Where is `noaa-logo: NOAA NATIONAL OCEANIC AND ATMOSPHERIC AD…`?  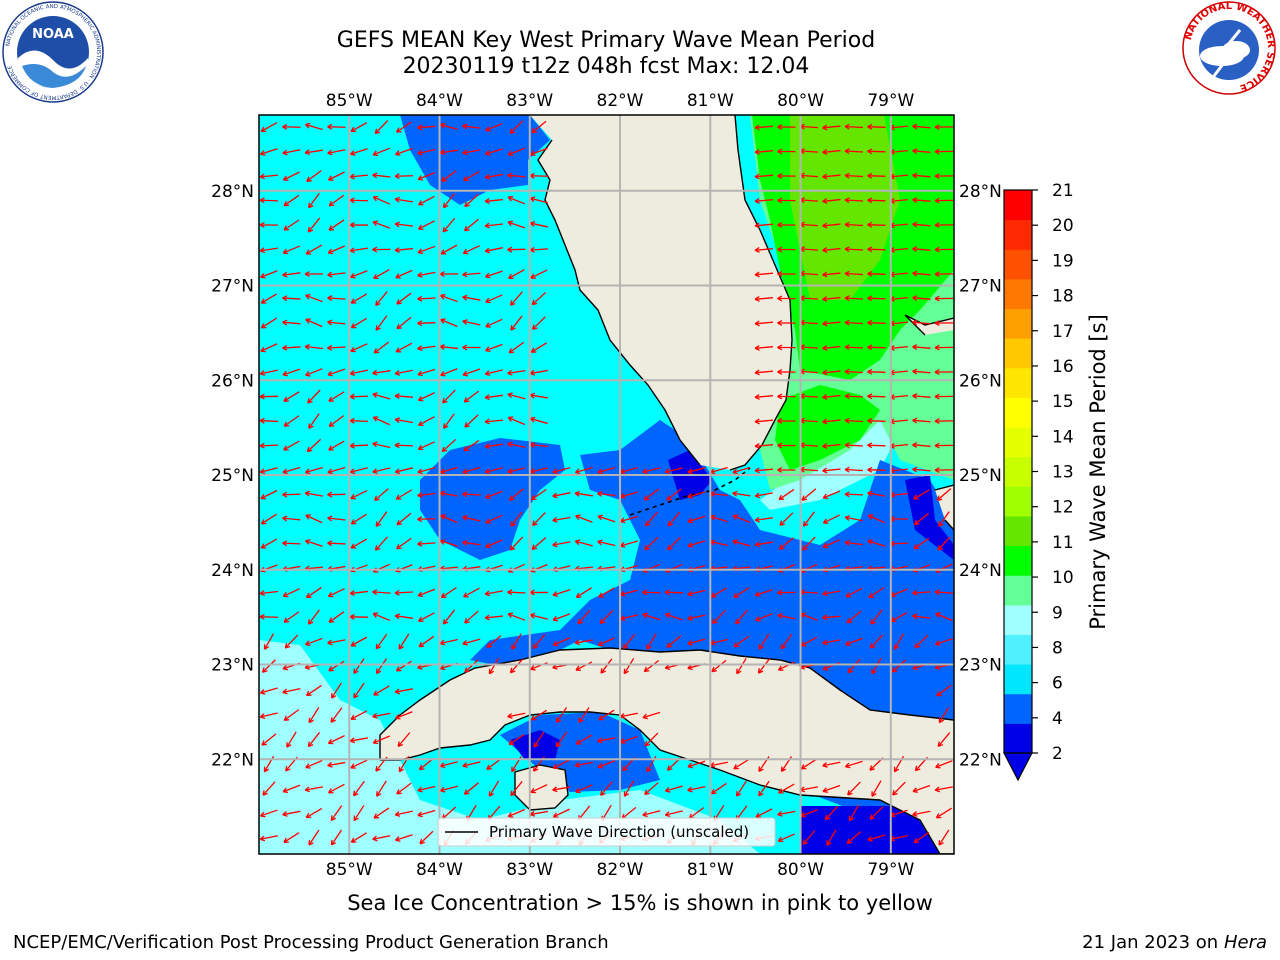 noaa-logo: NOAA NATIONAL OCEANIC AND ATMOSPHERIC AD… is located at coordinates (53, 52).